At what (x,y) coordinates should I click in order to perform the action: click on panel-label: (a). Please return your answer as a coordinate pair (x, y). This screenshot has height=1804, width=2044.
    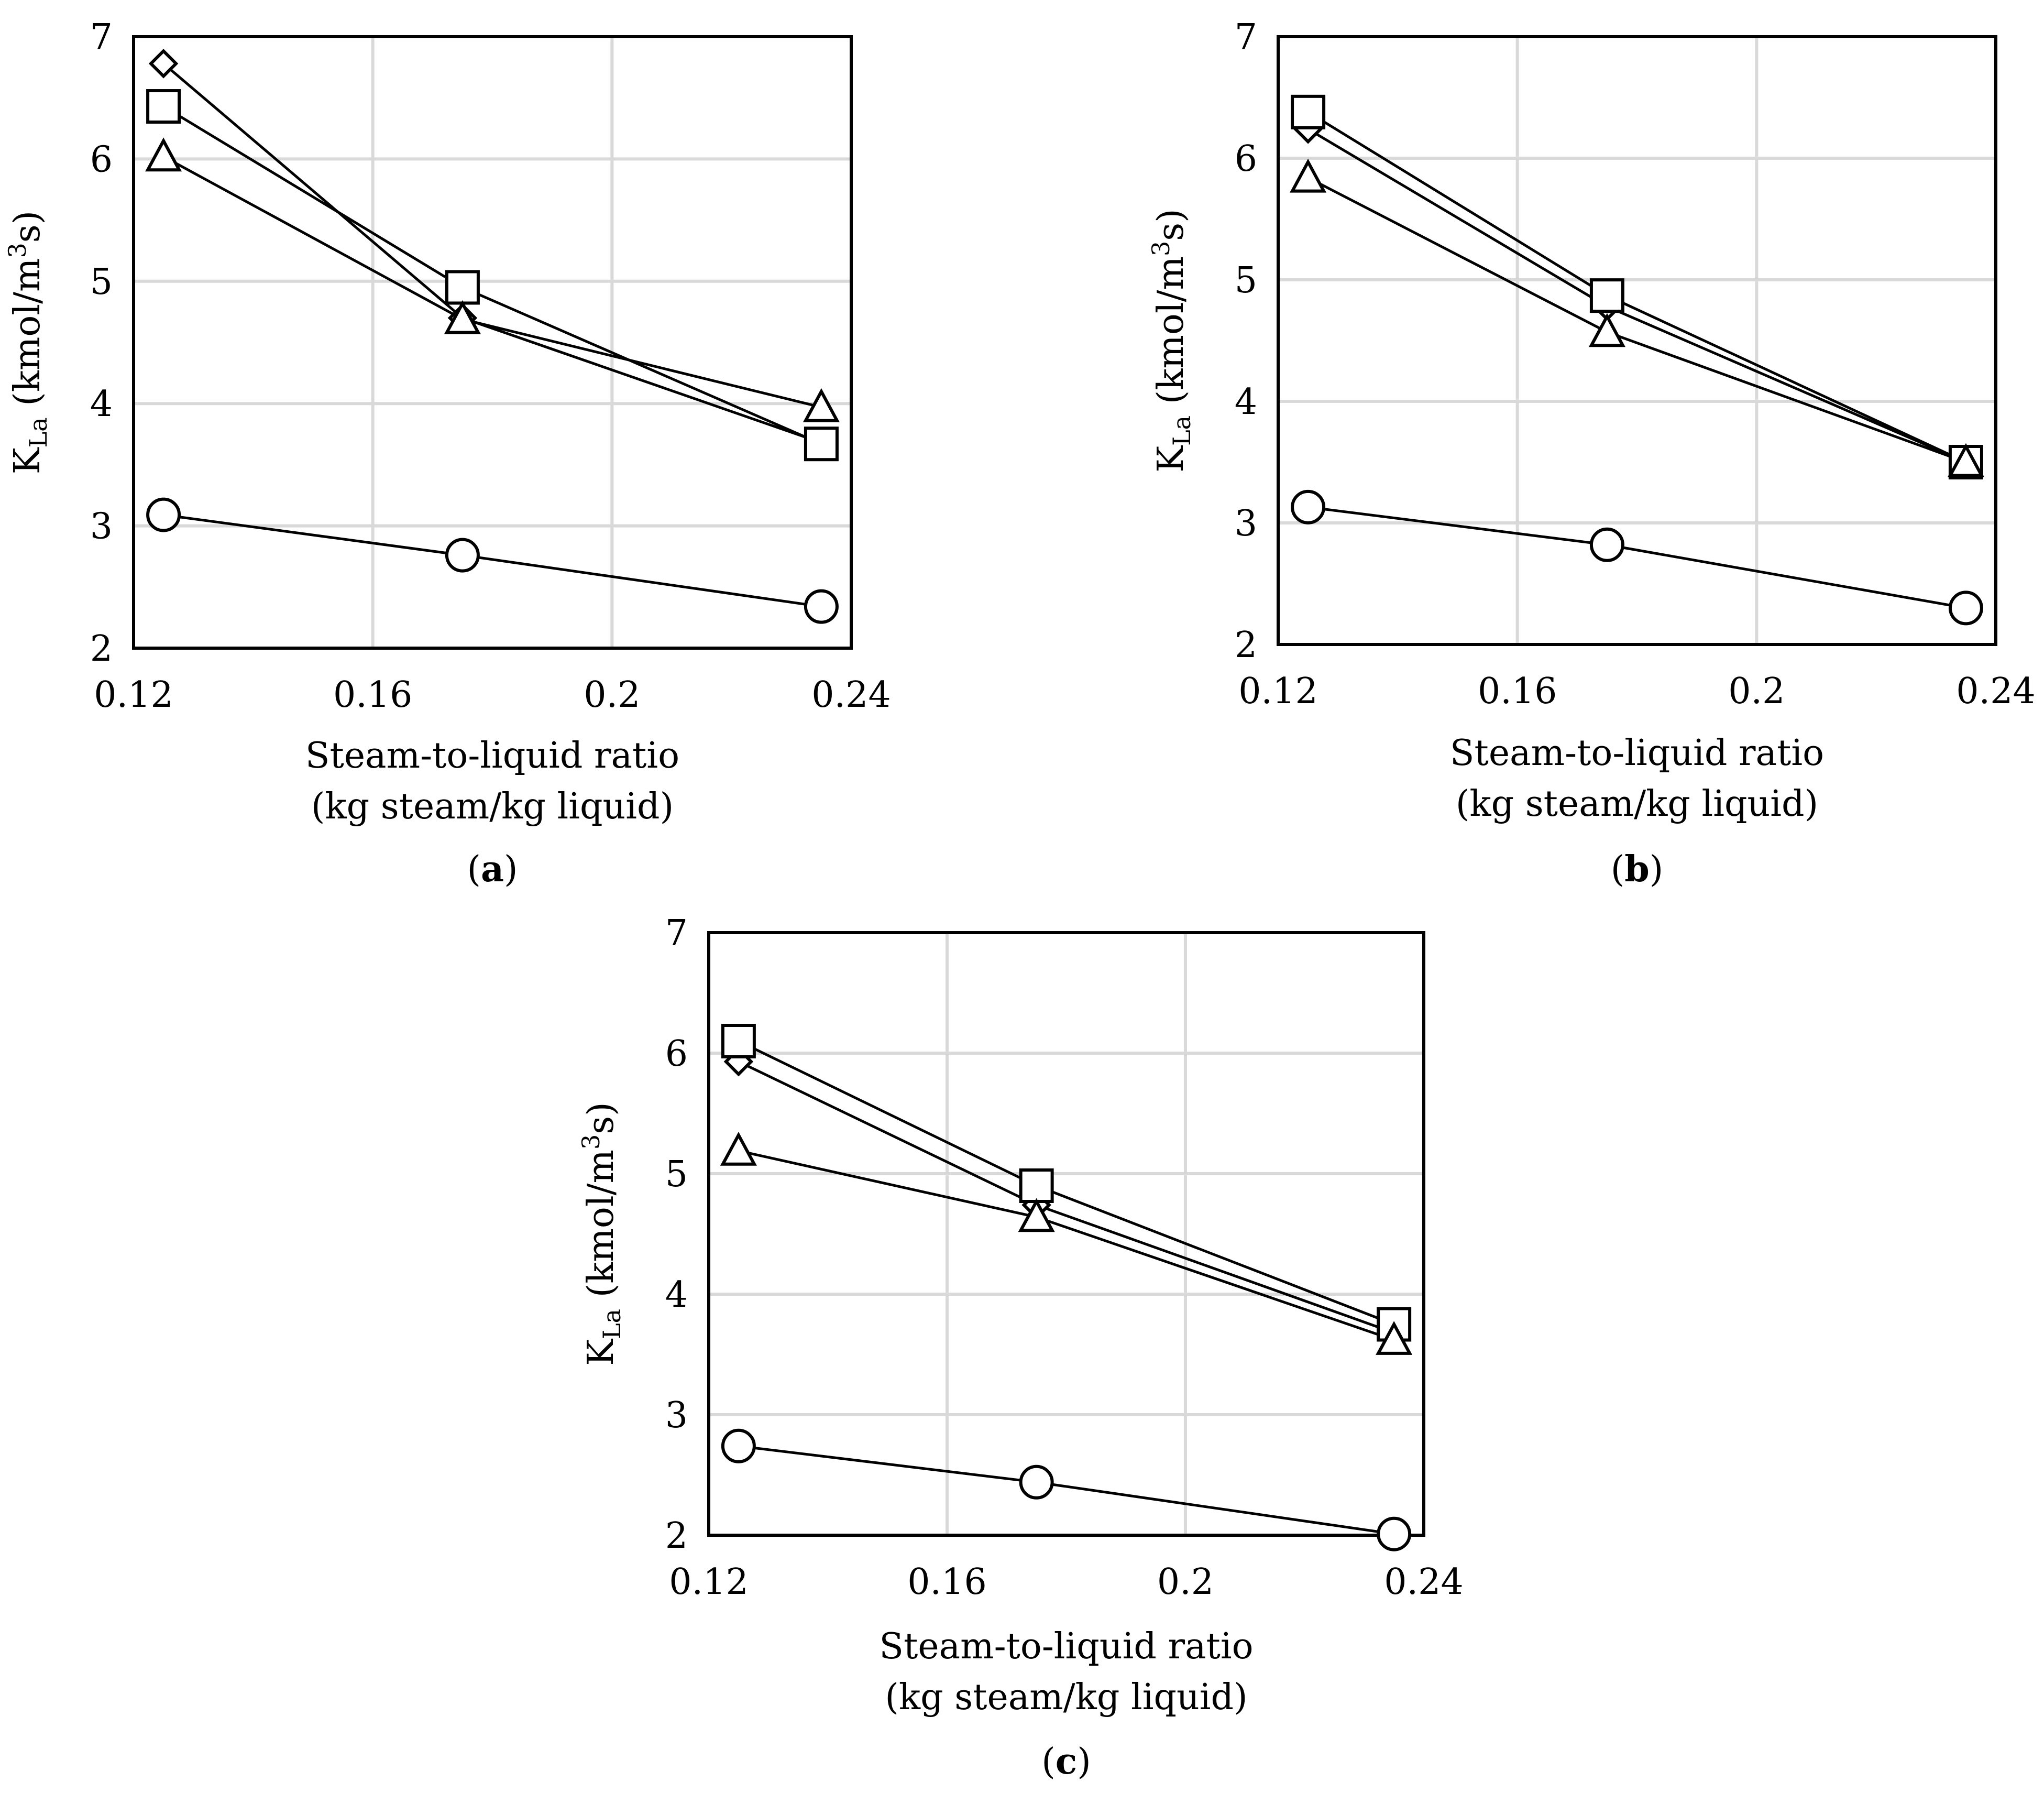
    Looking at the image, I should click on (492, 869).